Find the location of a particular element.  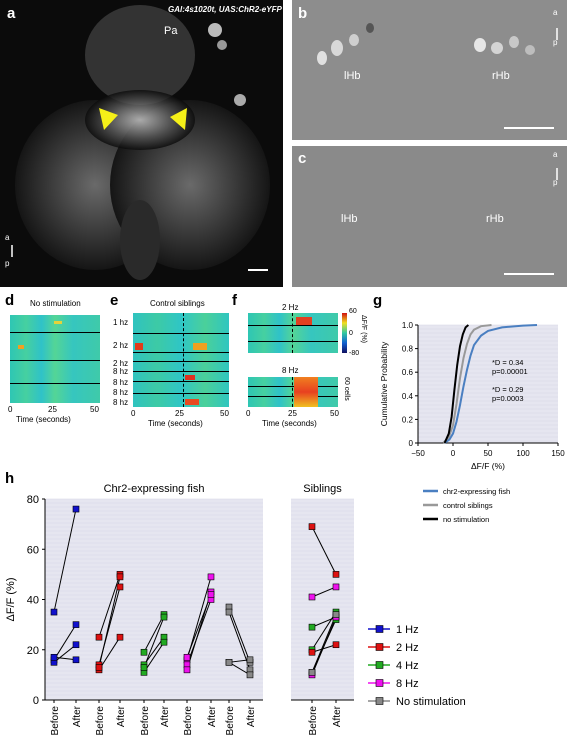

f-tick-25: 25 is located at coordinates (292, 413).